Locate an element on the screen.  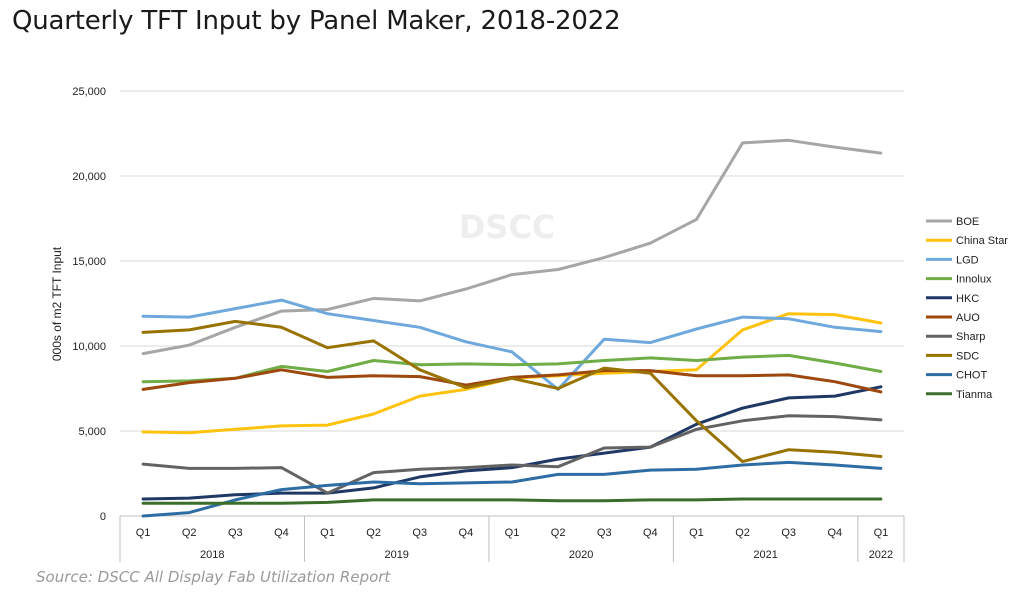
series-line-tianma is located at coordinates (512, 501).